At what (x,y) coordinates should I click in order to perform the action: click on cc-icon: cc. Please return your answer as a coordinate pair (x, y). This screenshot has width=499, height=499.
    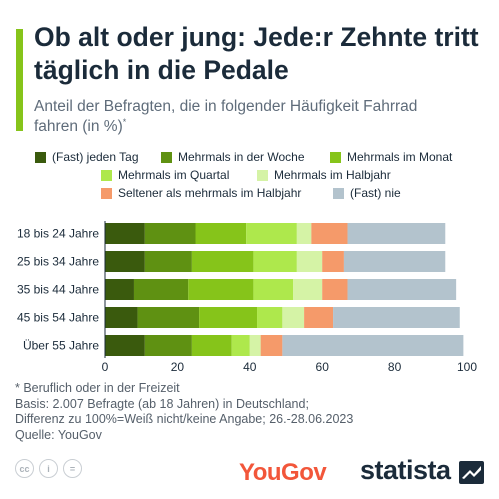
    Looking at the image, I should click on (24, 468).